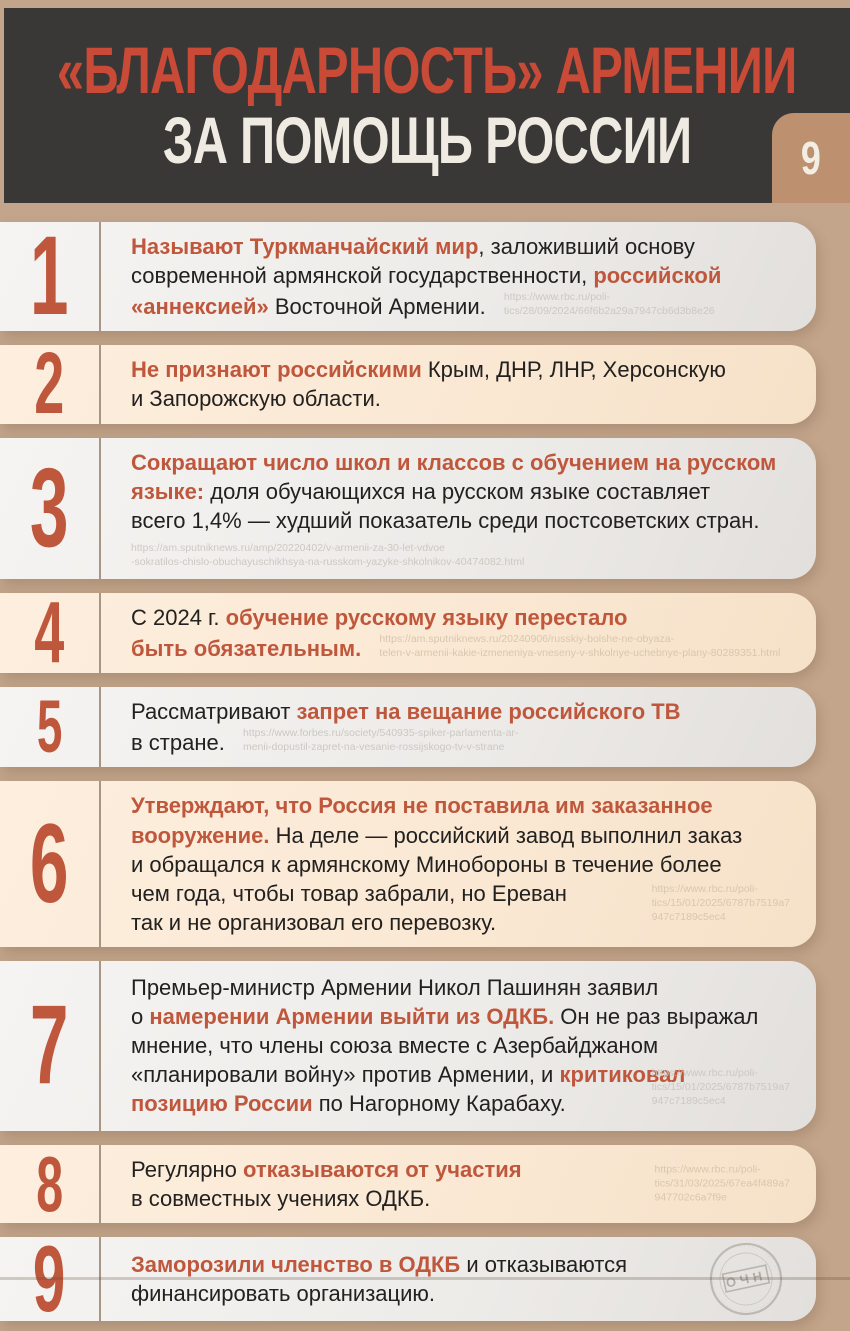  What do you see at coordinates (442, 1104) in the screenshot?
I see `item-text-plain: по Нагорному Карабаху.` at bounding box center [442, 1104].